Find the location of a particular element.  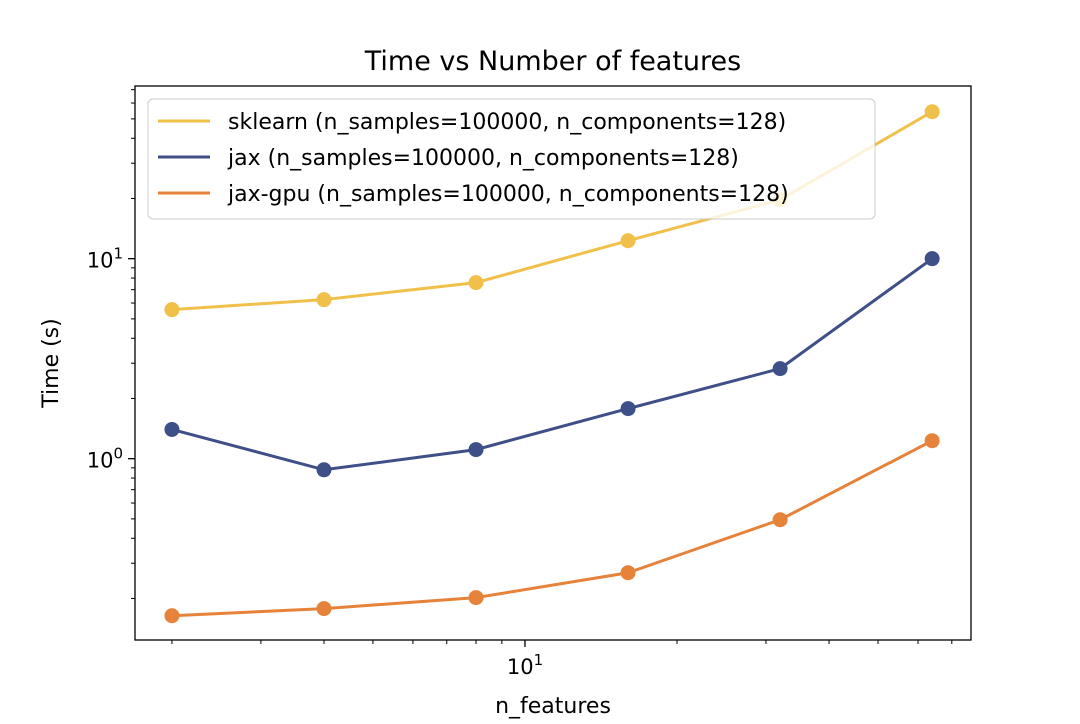

y-axis-label: Time (s) is located at coordinates (51, 363).